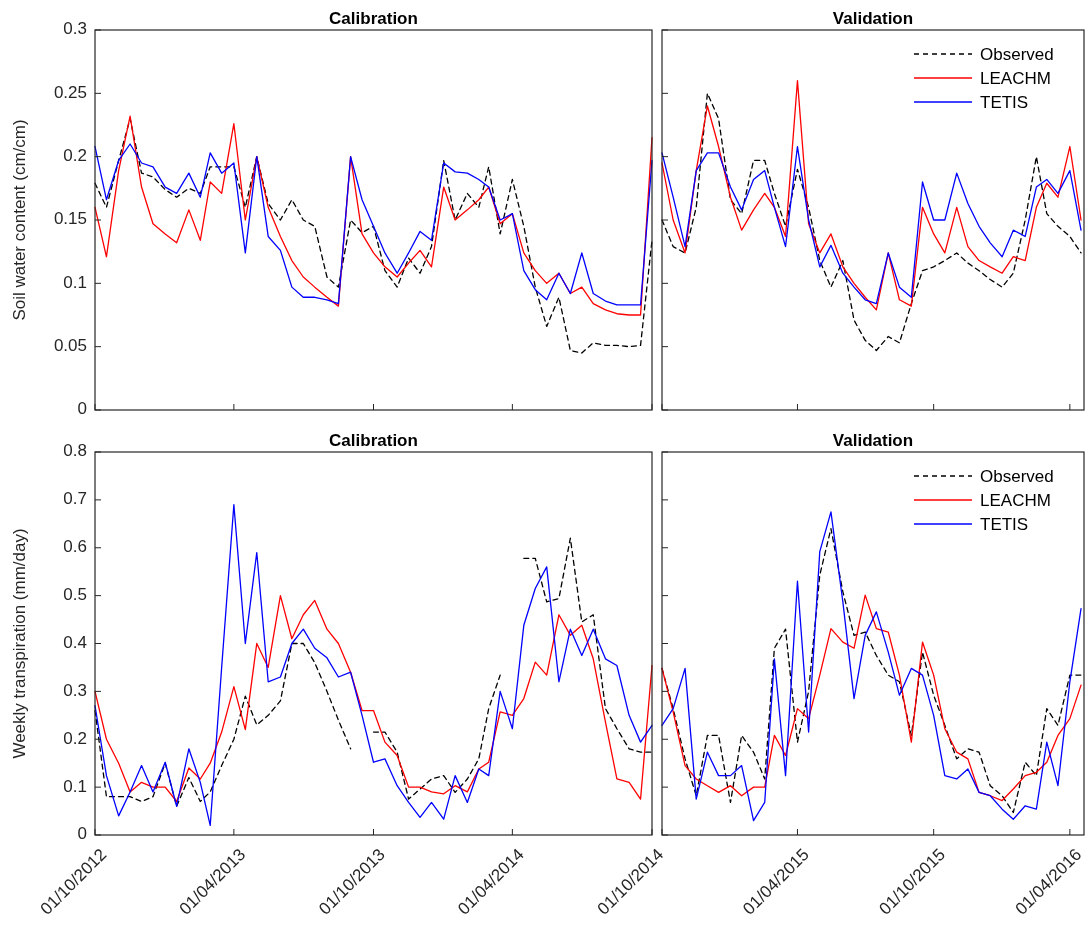 The image size is (1086, 932). What do you see at coordinates (75, 642) in the screenshot?
I see `y-tick-label: 0.4` at bounding box center [75, 642].